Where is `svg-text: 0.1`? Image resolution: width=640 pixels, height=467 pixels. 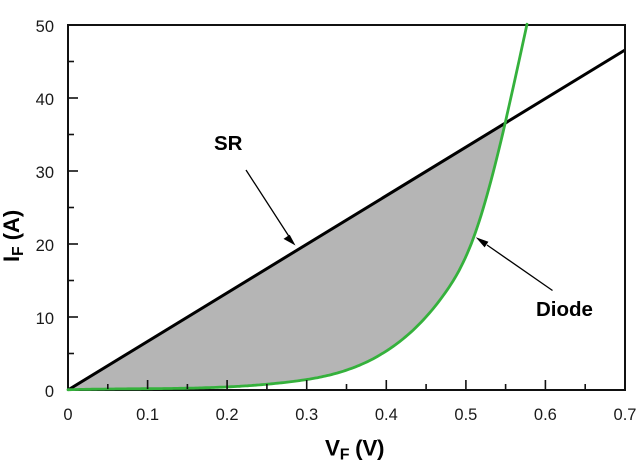 svg-text: 0.1 is located at coordinates (147, 415).